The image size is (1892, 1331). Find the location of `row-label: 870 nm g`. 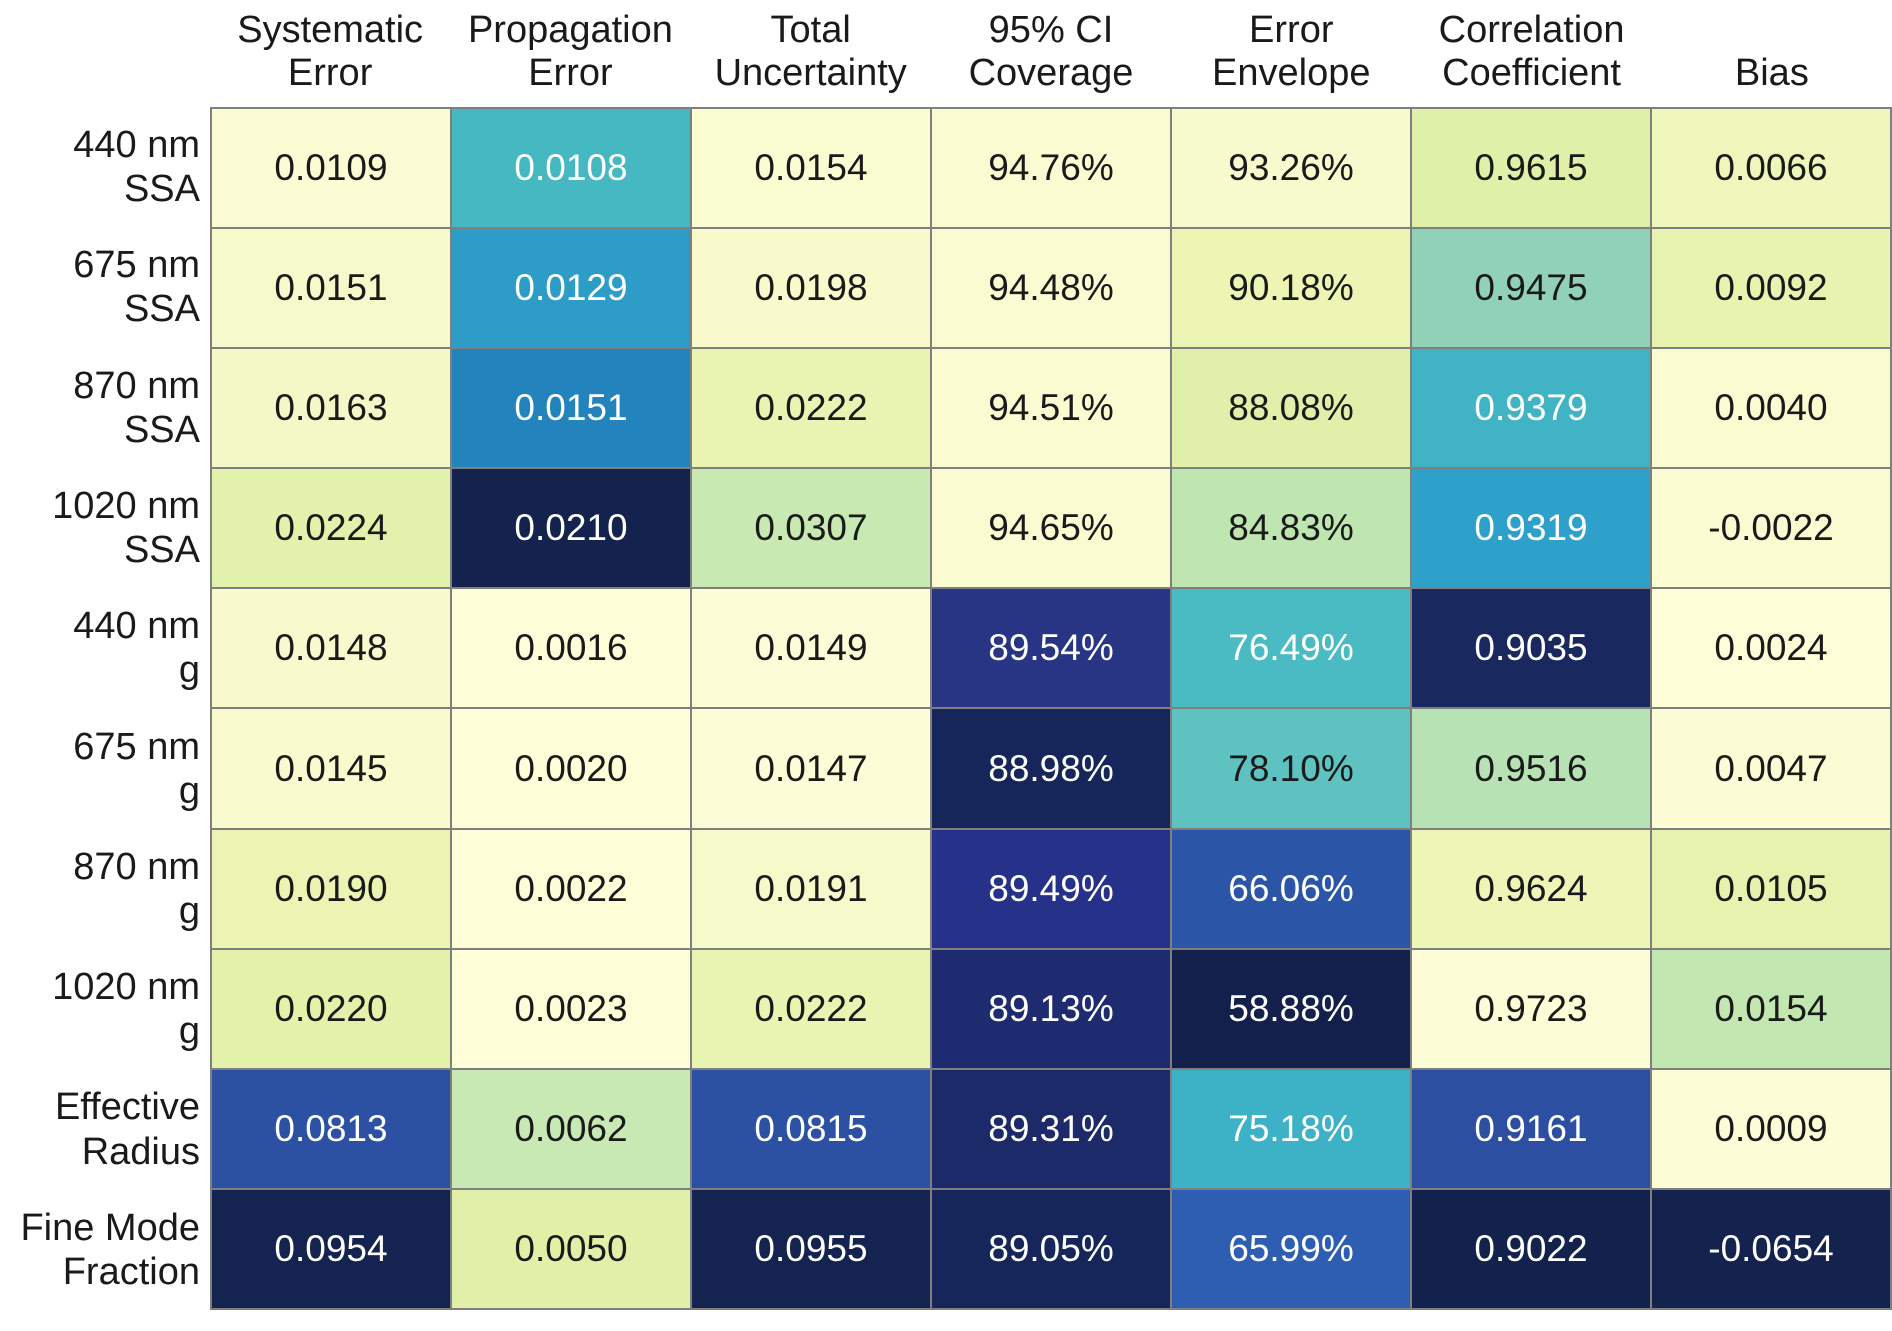

row-label: 870 nm g is located at coordinates (136, 888).